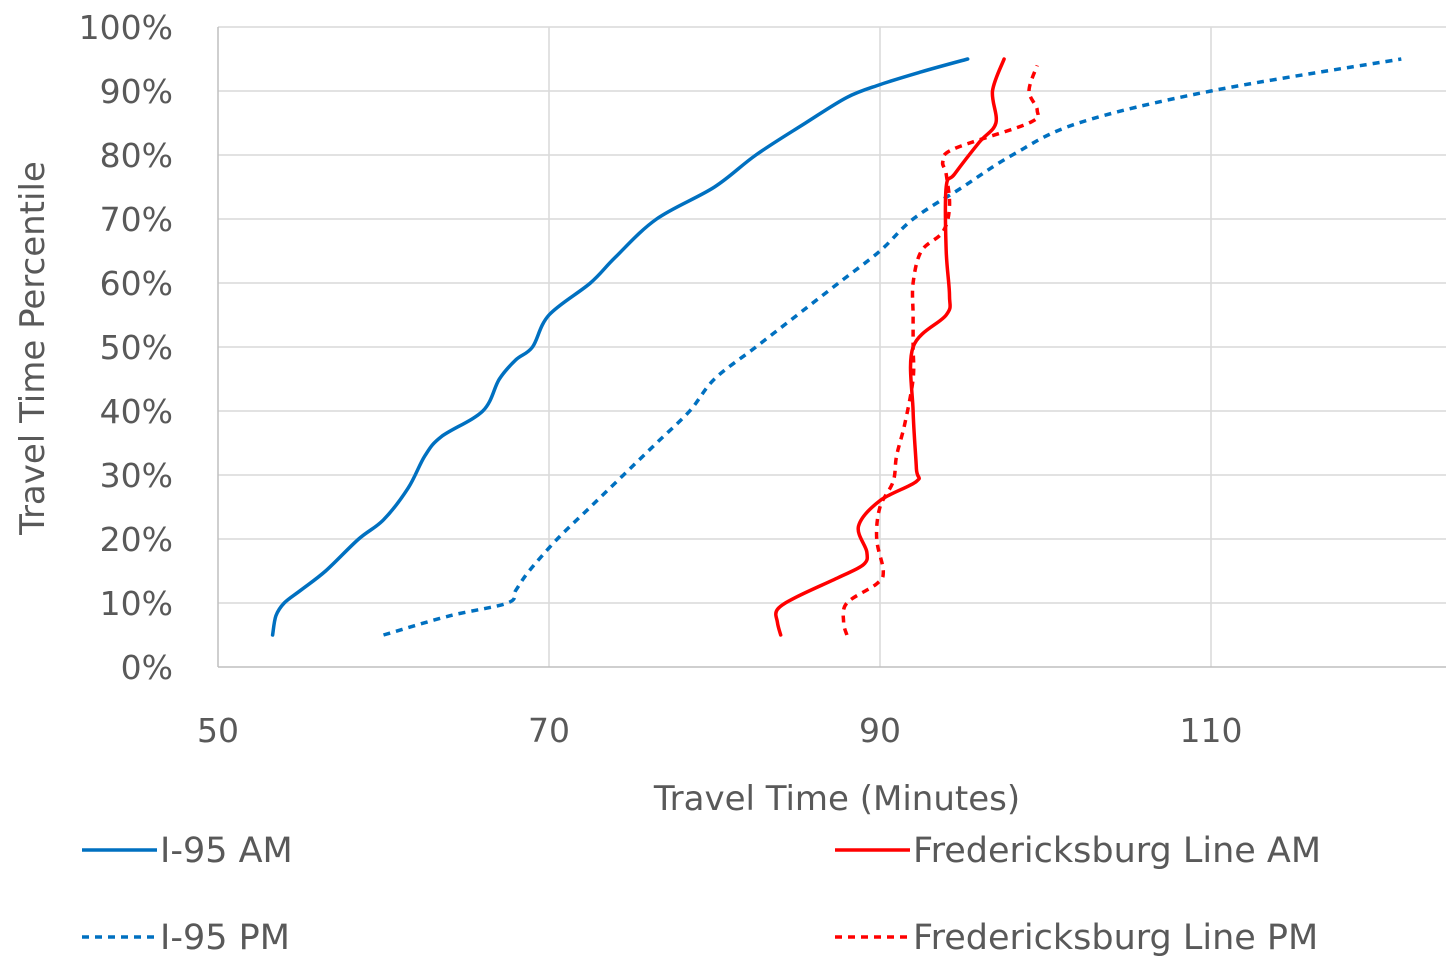 This screenshot has height=960, width=1446. Describe the element at coordinates (147, 667) in the screenshot. I see `y-tick-label: 0%` at that location.